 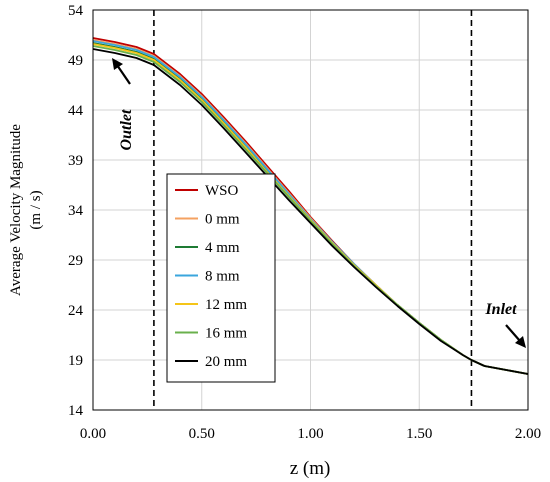 What do you see at coordinates (76, 311) in the screenshot?
I see `y-tick-label: 24` at bounding box center [76, 311].